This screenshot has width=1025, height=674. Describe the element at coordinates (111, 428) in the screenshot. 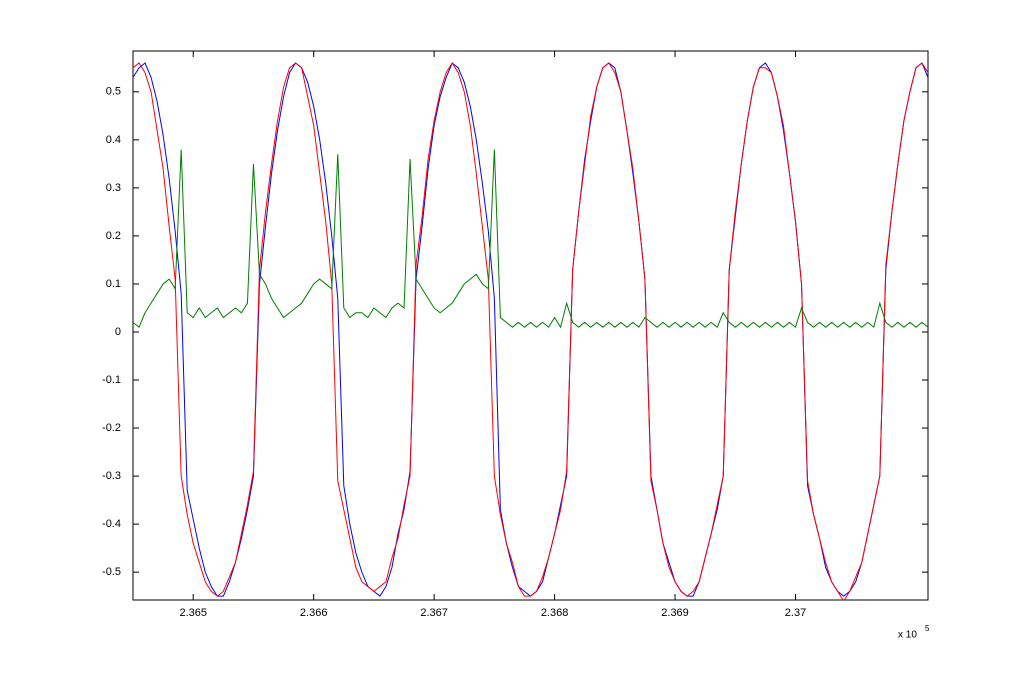

I see `y-tick-label: -0.2` at that location.